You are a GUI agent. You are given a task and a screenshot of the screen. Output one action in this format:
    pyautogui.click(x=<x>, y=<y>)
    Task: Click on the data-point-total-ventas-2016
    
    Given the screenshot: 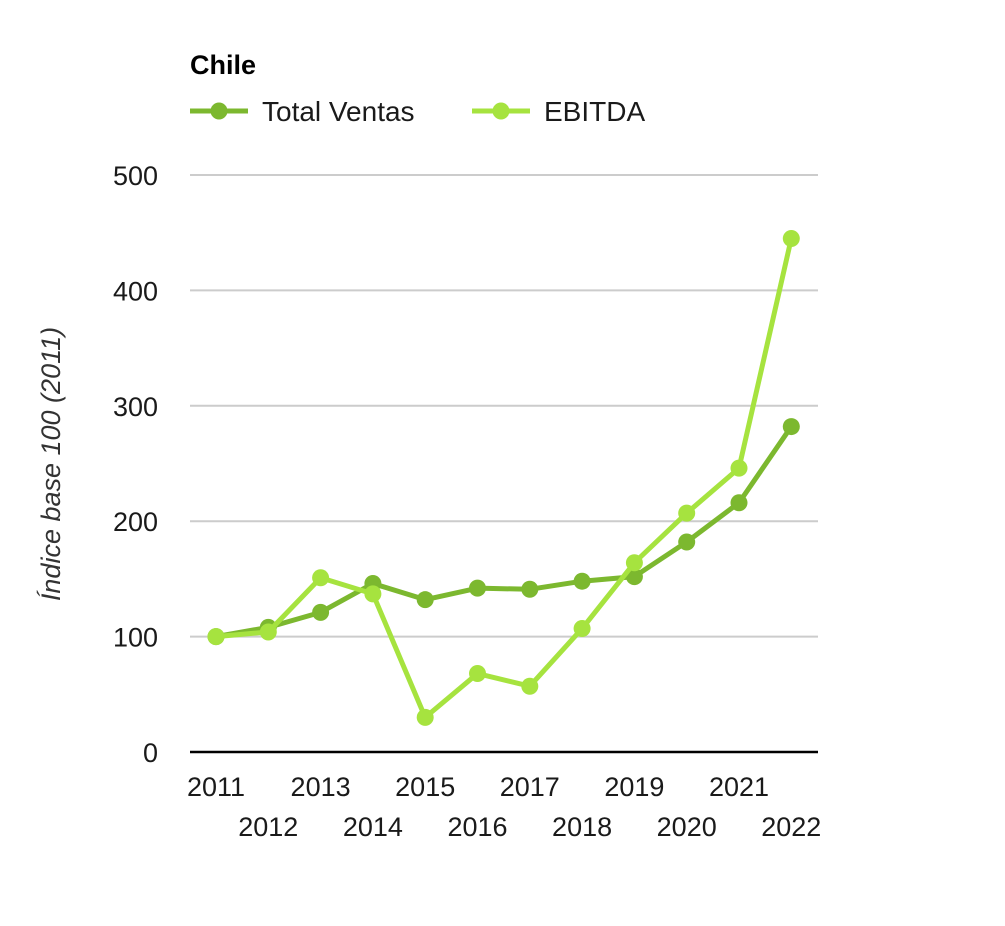 What is the action you would take?
    pyautogui.click(x=477, y=588)
    